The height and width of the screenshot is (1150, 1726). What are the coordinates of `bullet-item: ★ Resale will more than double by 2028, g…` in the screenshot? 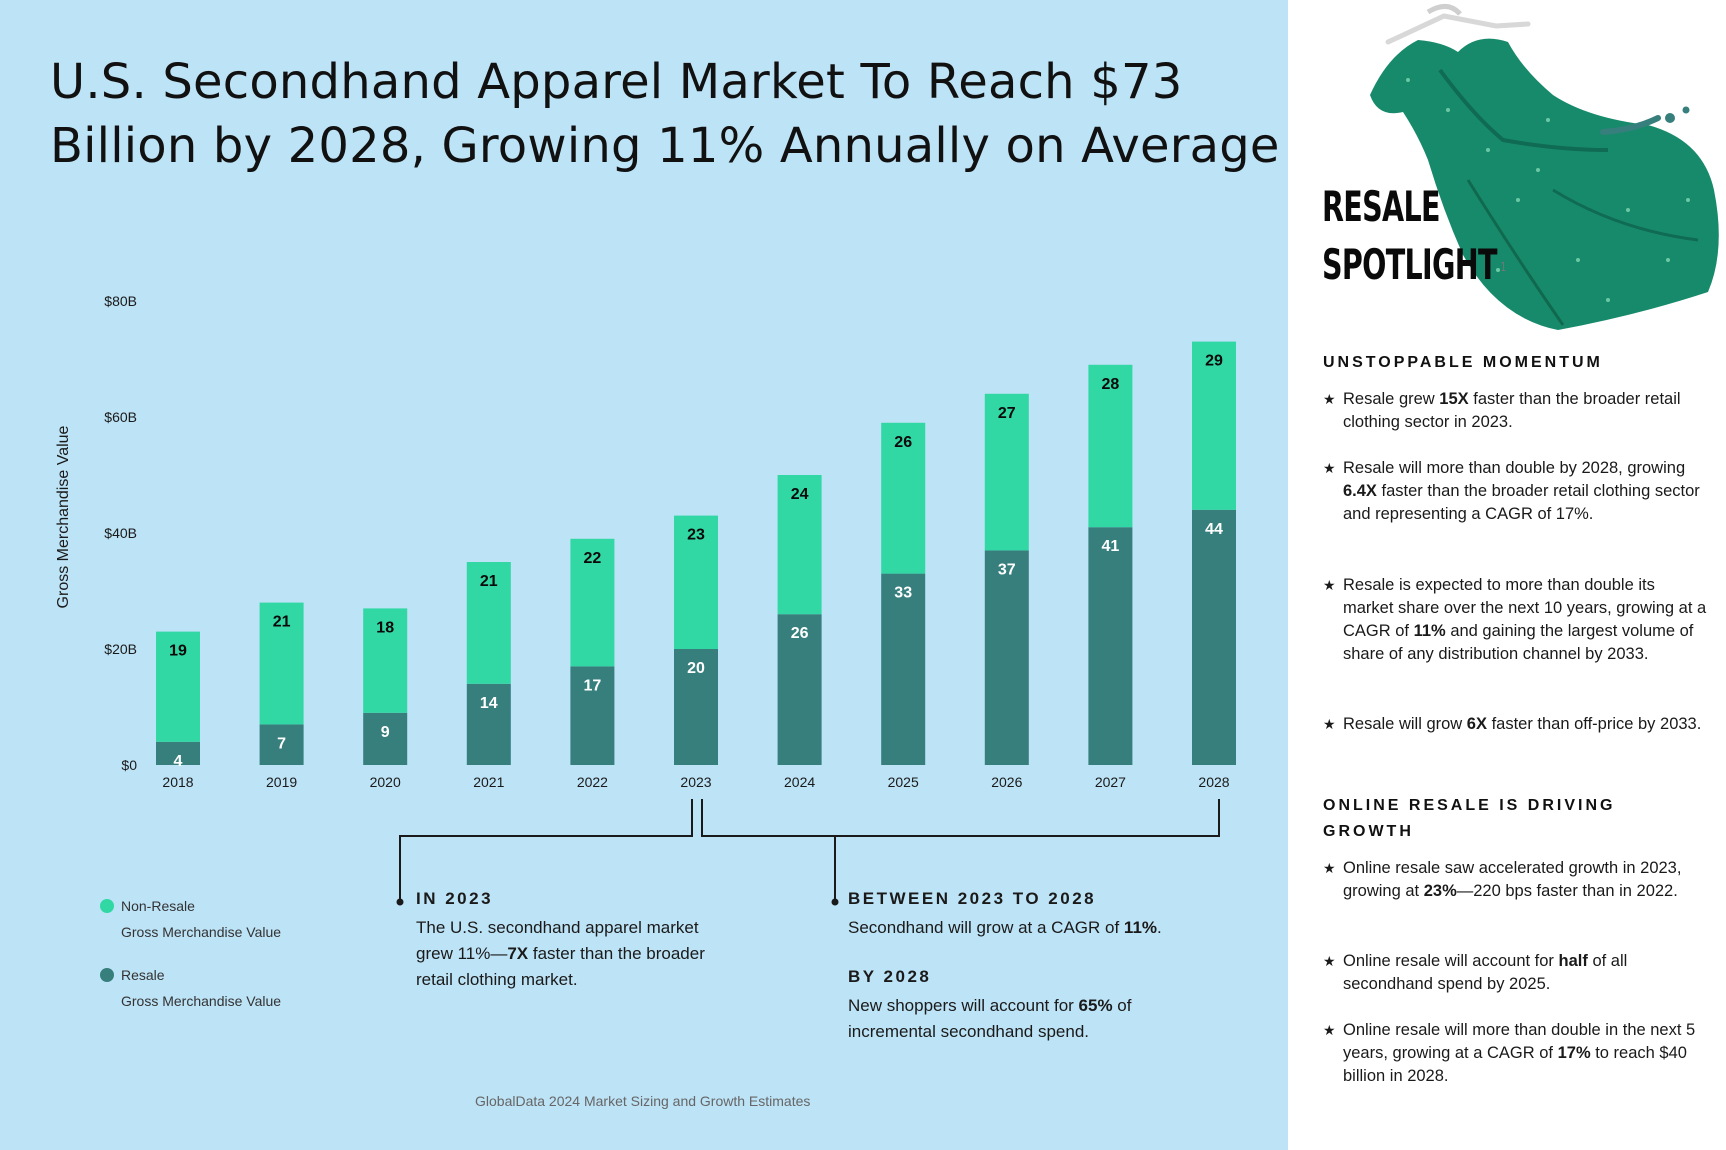 It's located at (1511, 491).